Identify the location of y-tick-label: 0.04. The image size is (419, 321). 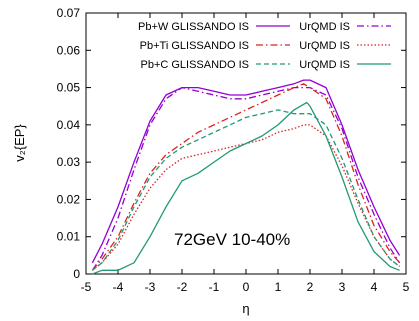
(69, 125).